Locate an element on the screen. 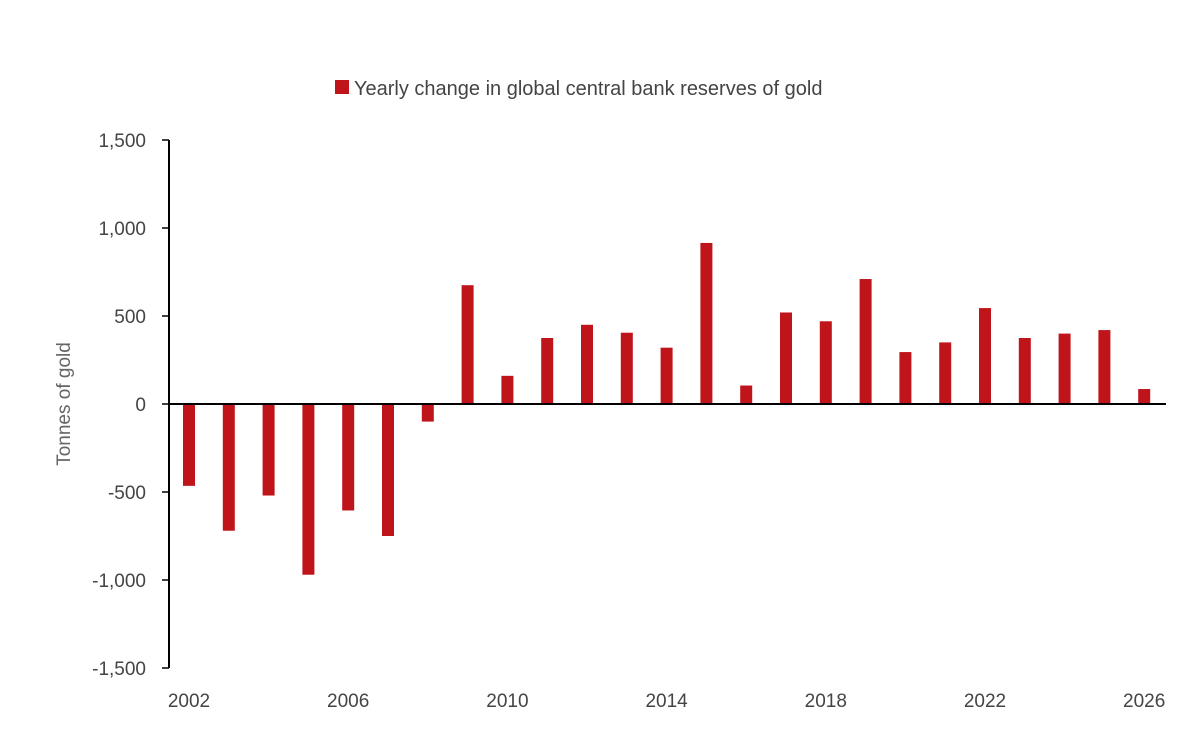  bar-2016 is located at coordinates (746, 394).